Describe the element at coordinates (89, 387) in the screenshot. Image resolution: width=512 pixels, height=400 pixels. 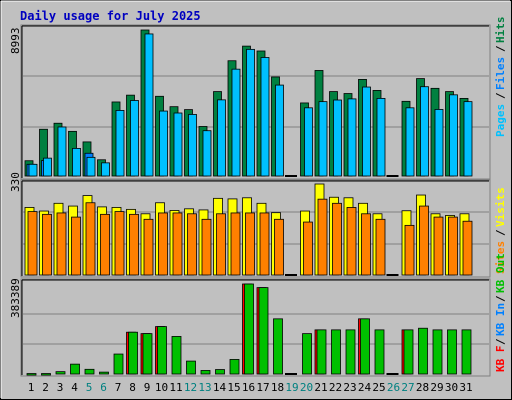
I see `x-tick-label: 5` at that location.